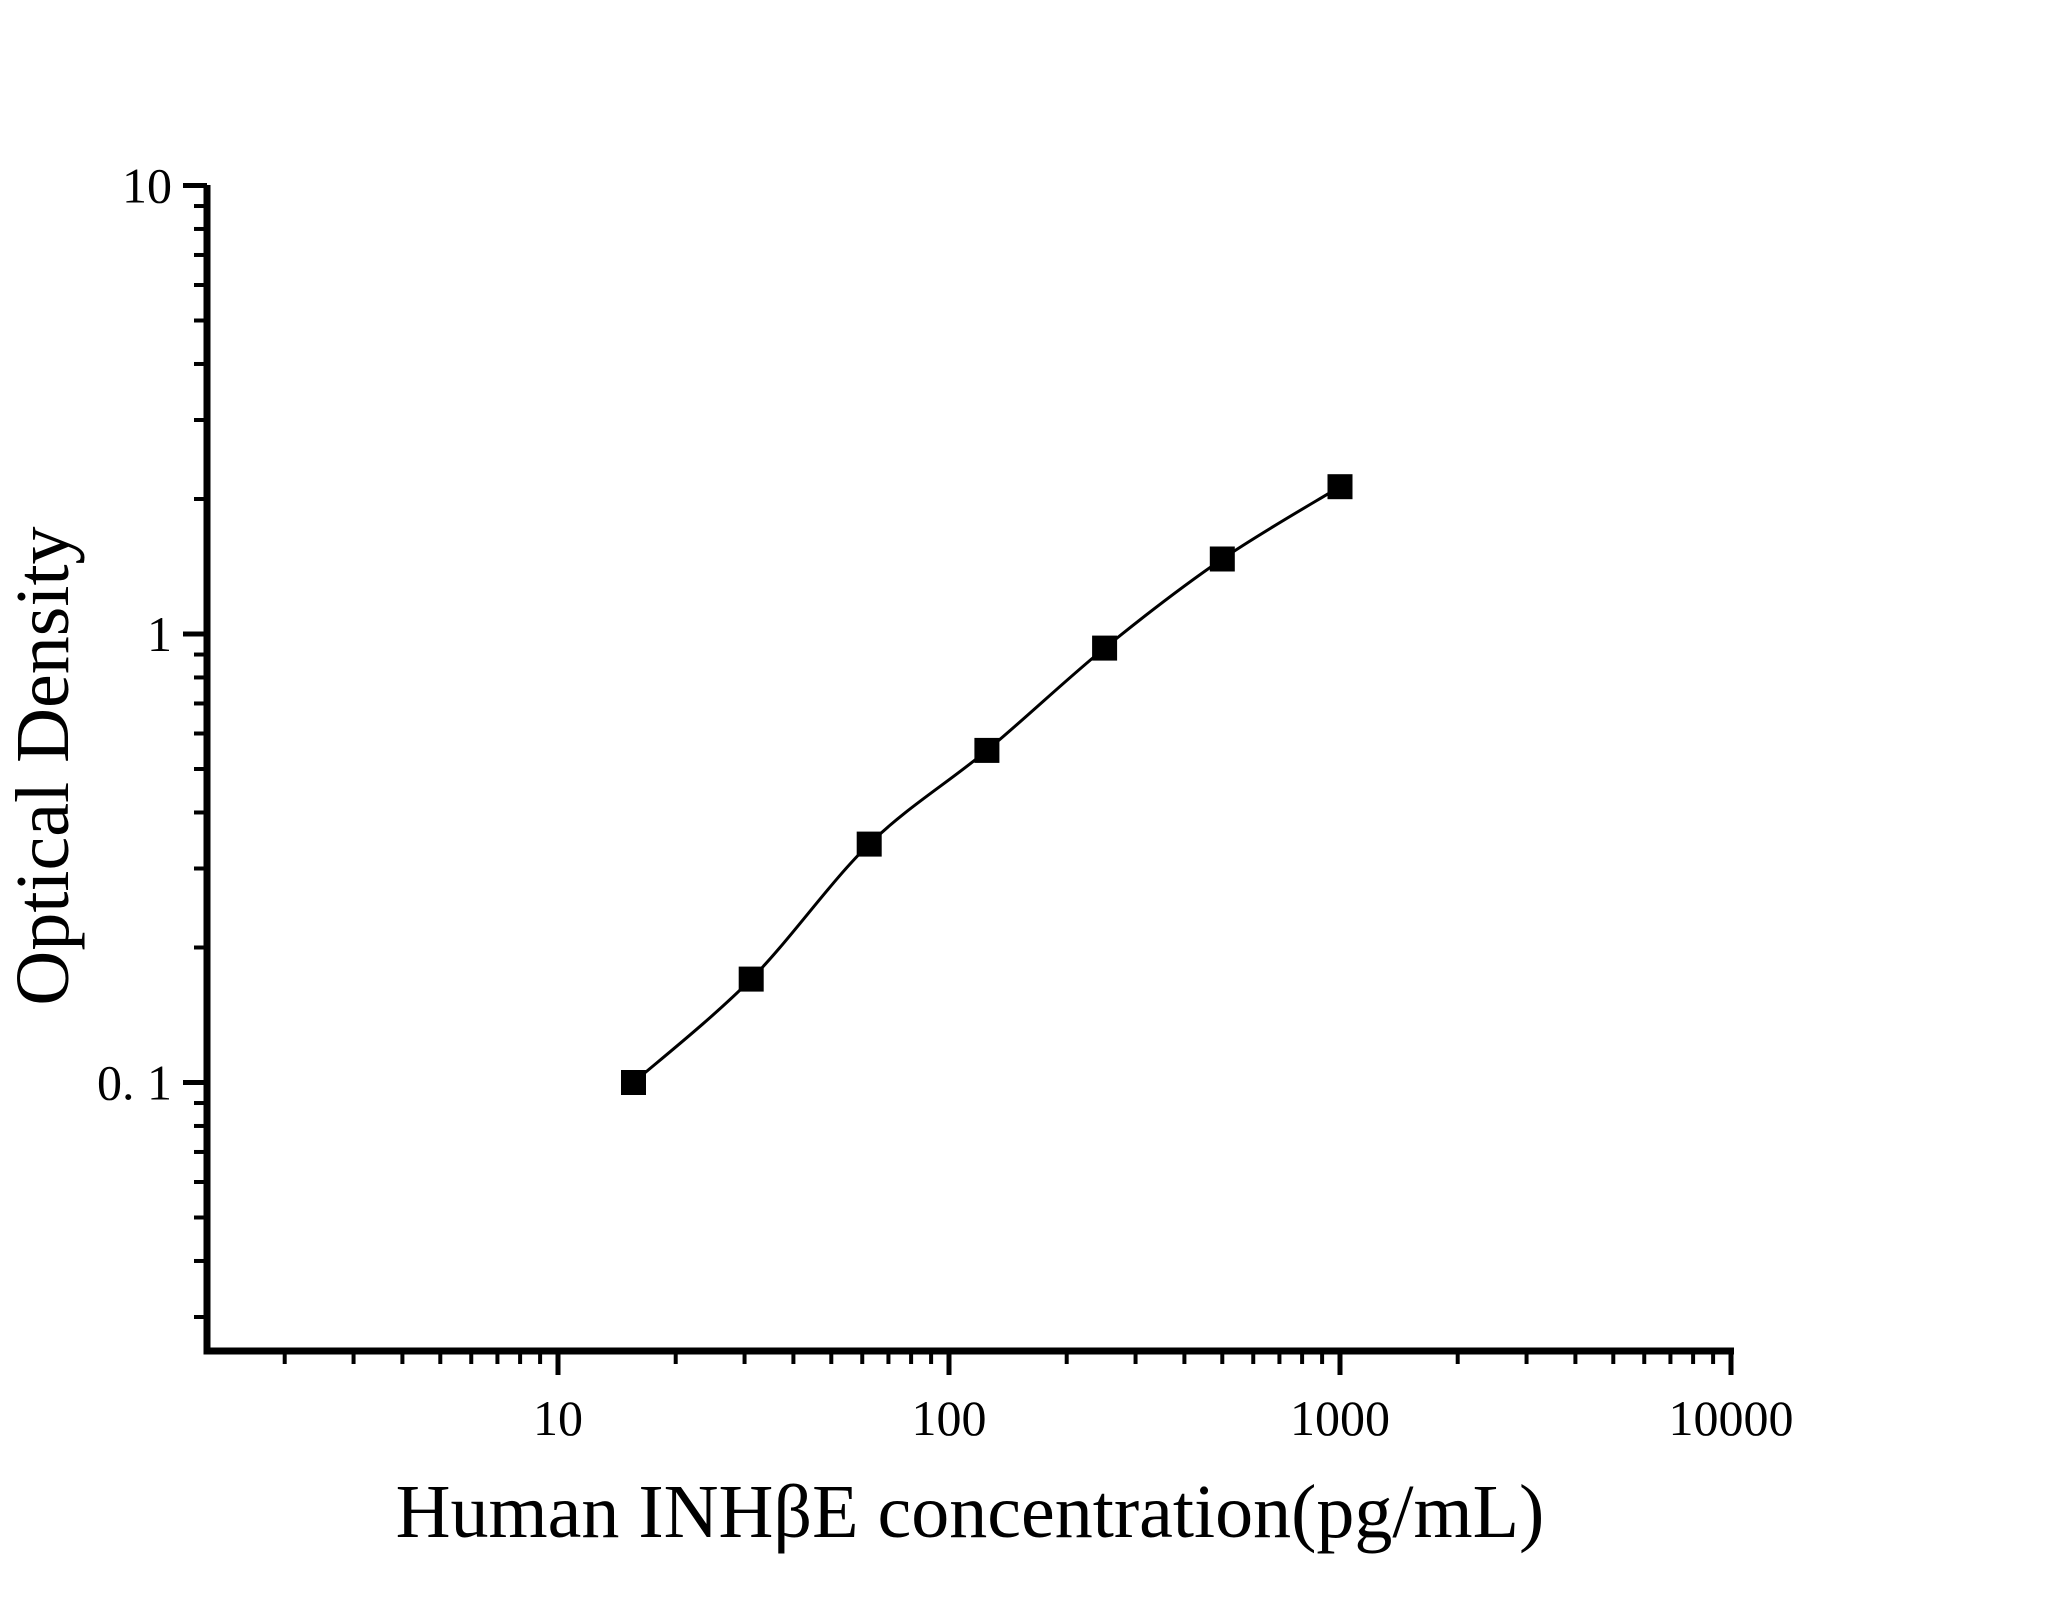  What do you see at coordinates (1163, 1418) in the screenshot?
I see `x-axis-tick-labels: 10 100 1000 10000` at bounding box center [1163, 1418].